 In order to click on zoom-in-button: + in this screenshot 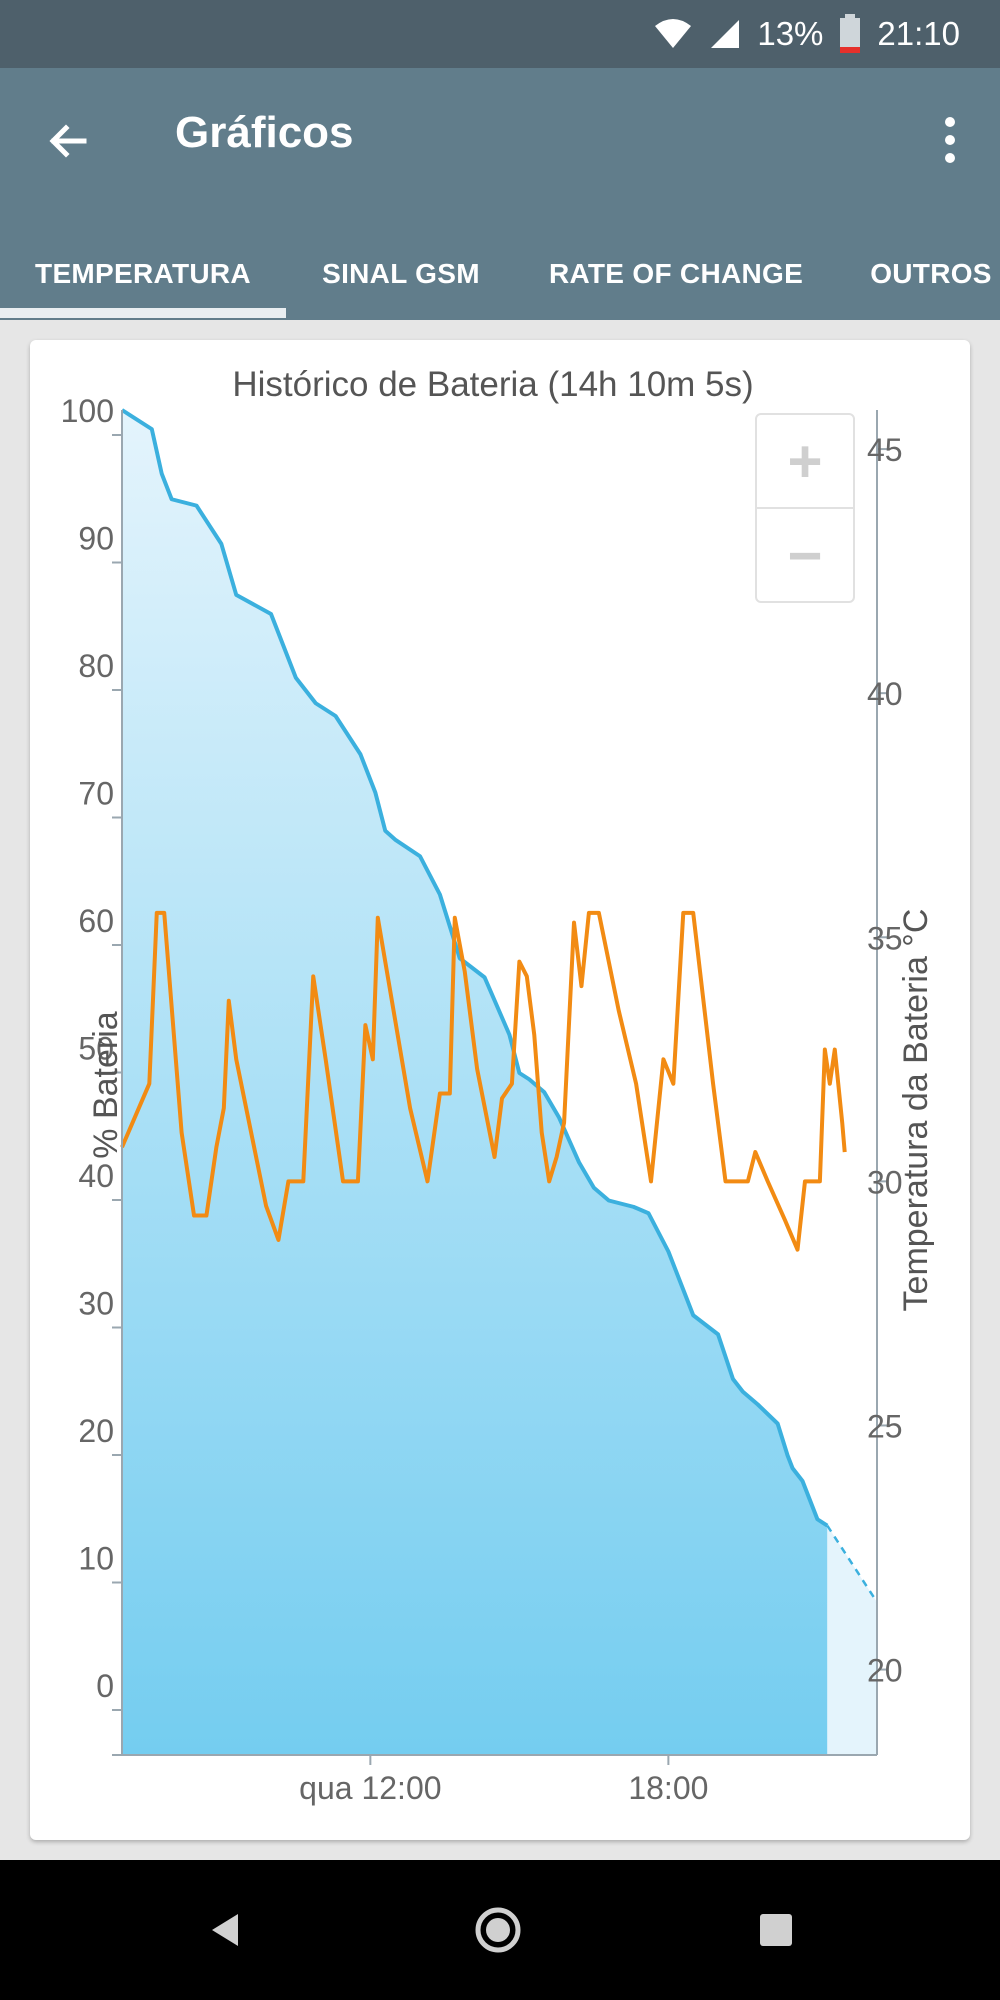, I will do `click(805, 461)`.